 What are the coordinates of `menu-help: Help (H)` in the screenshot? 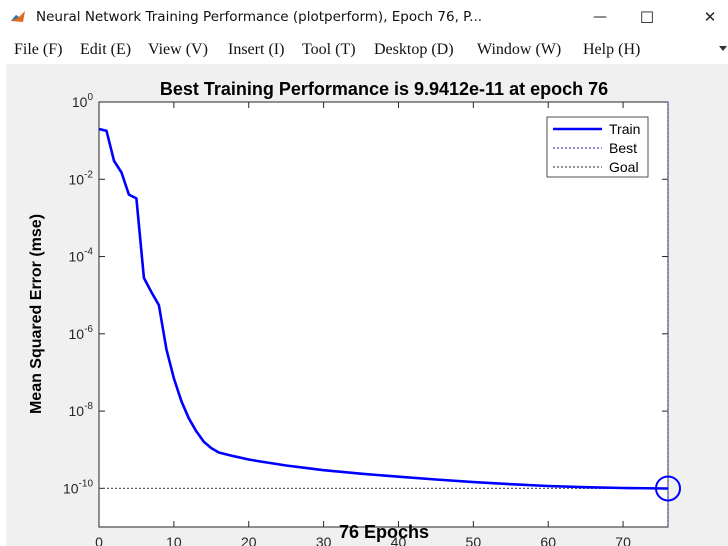 It's located at (612, 49).